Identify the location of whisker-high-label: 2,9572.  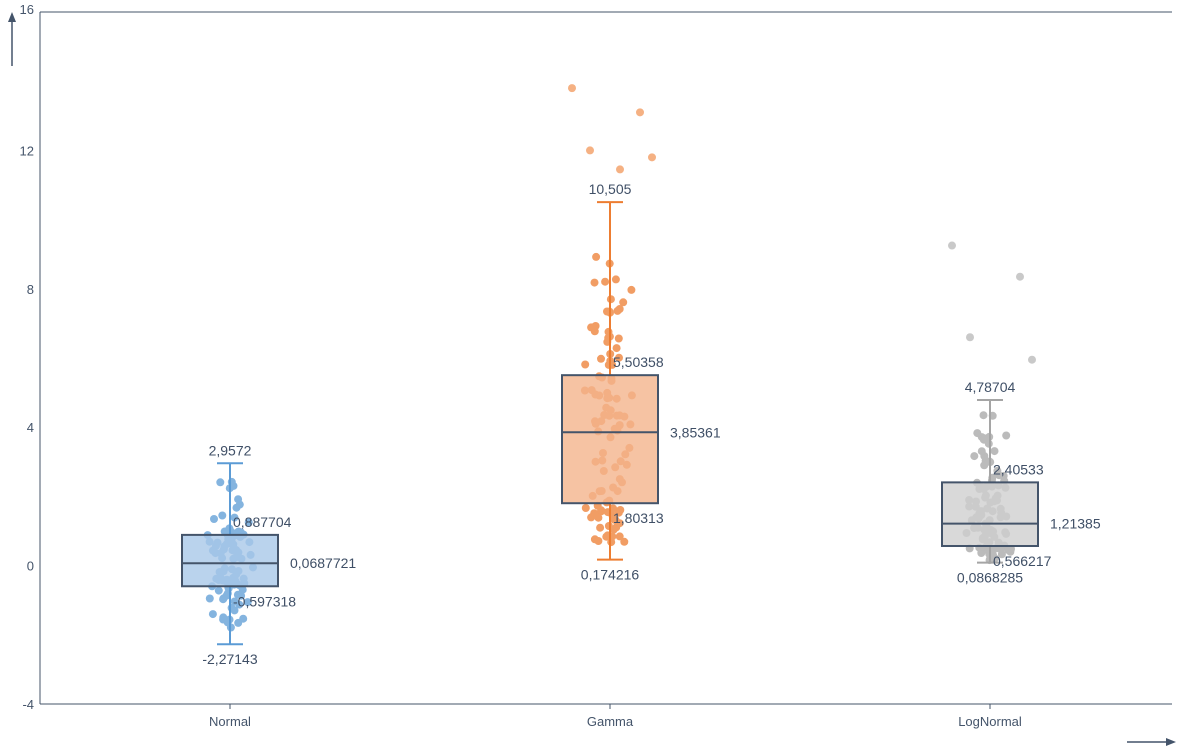
(230, 450).